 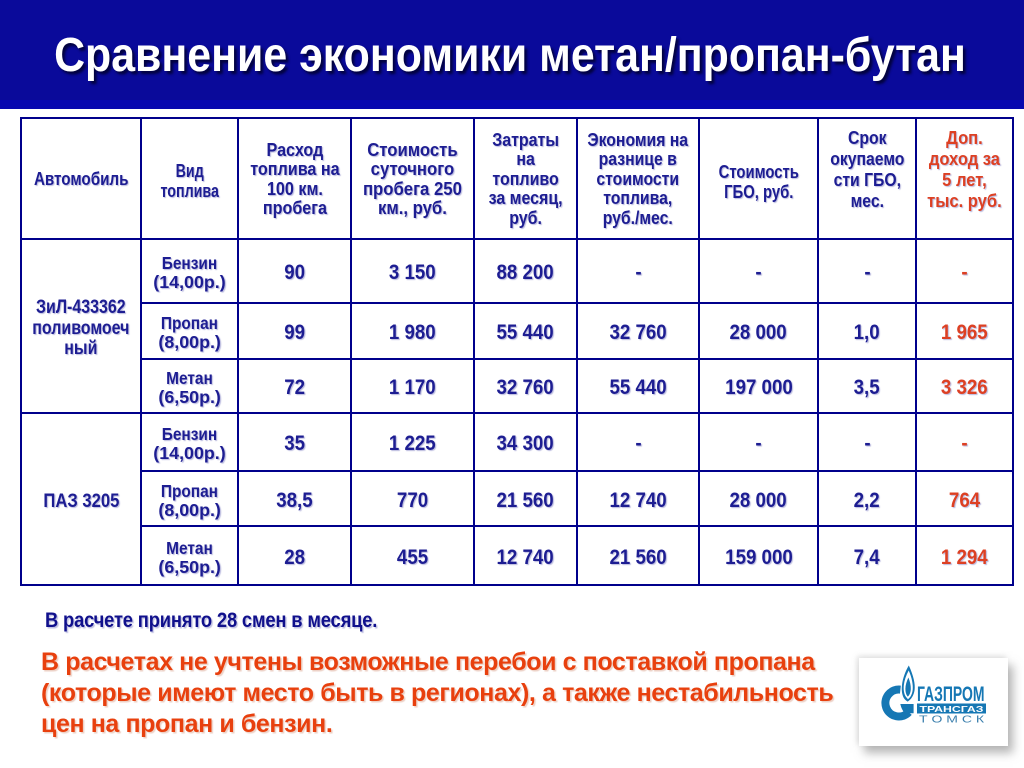 What do you see at coordinates (952, 709) in the screenshot?
I see `svg-text: ТРАНСГАЗ` at bounding box center [952, 709].